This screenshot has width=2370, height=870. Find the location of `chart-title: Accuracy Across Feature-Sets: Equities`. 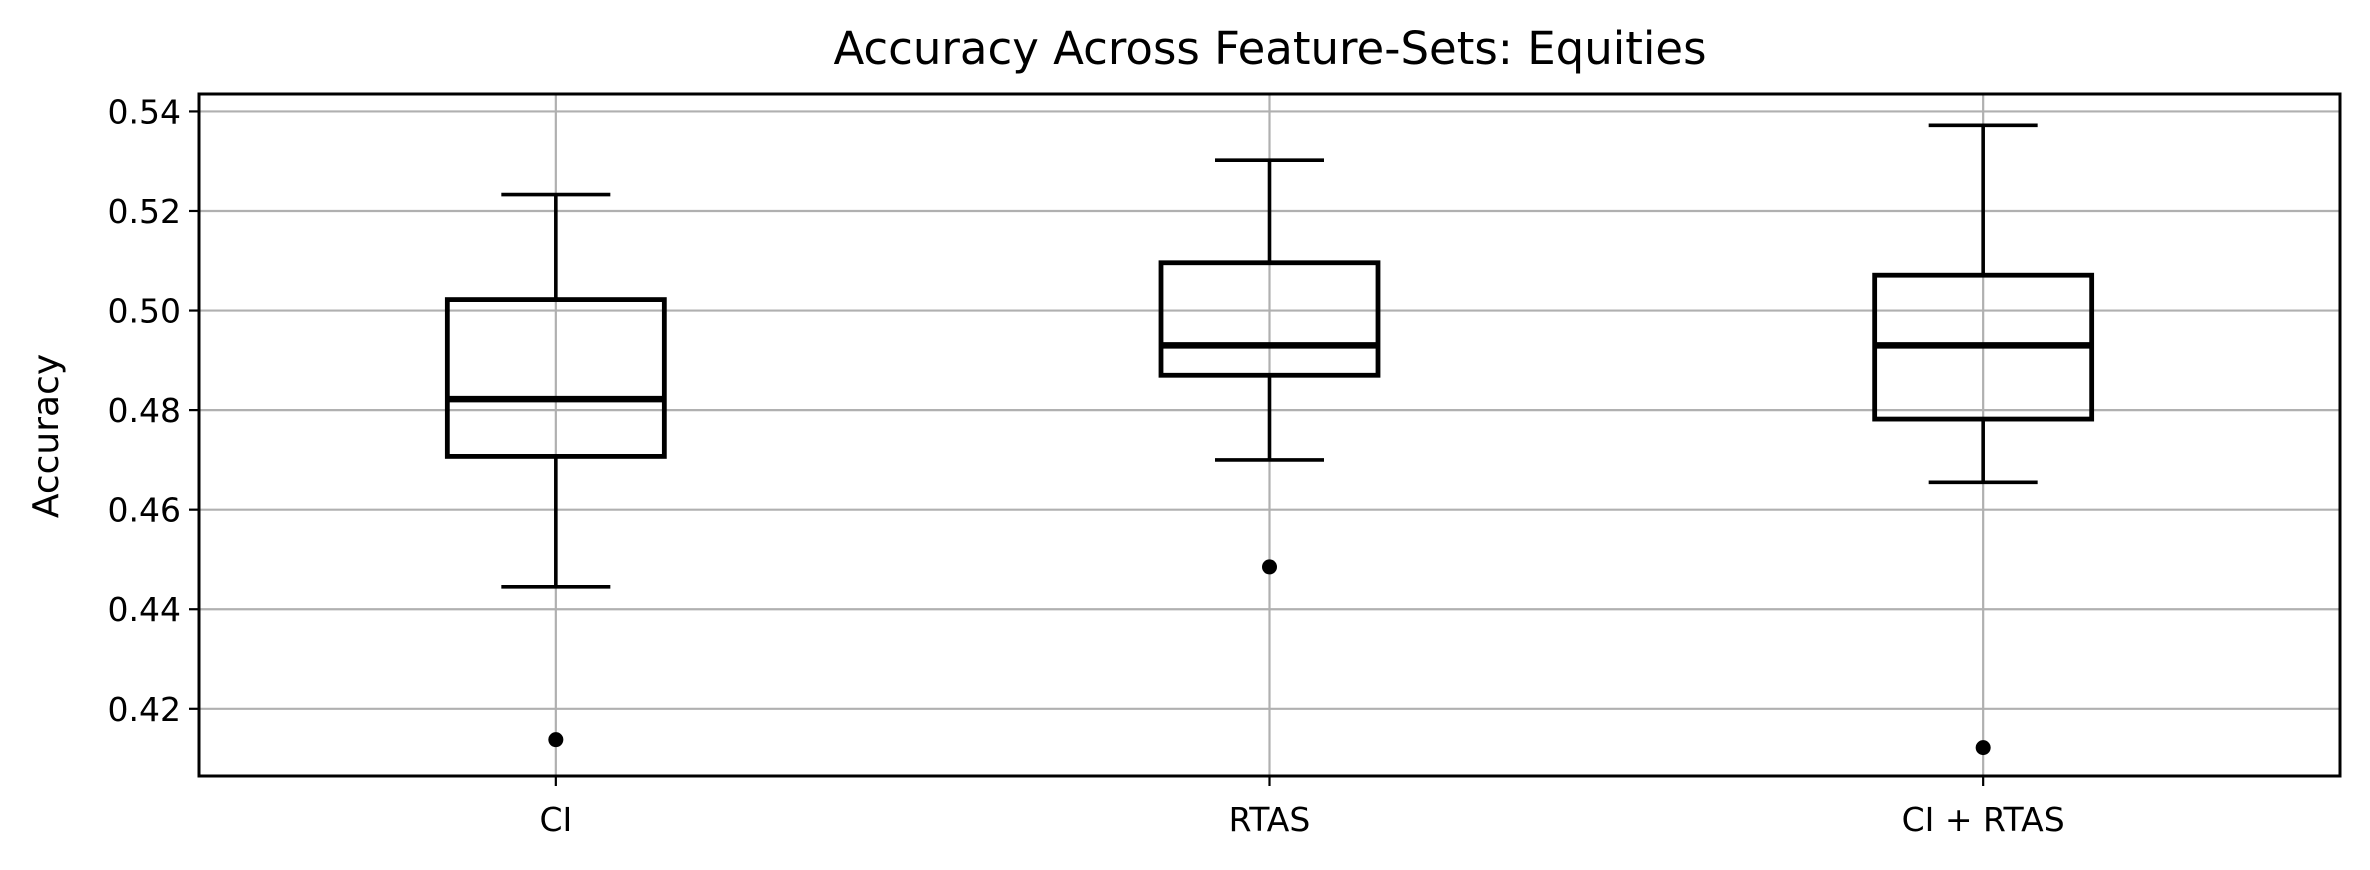

chart-title: Accuracy Across Feature-Sets: Equities is located at coordinates (1269, 48).